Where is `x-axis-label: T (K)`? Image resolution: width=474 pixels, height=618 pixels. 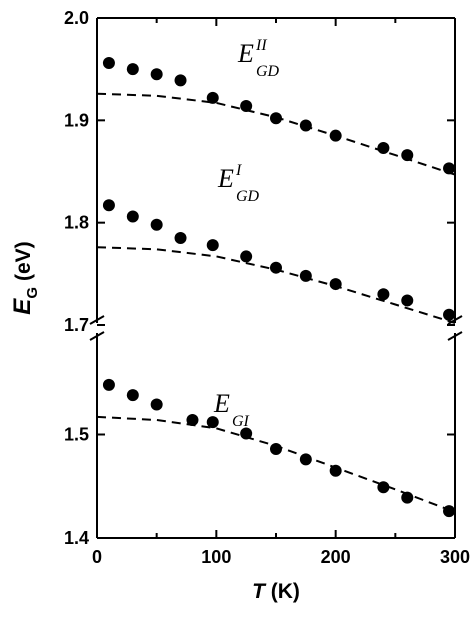
x-axis-label: T (K) is located at coordinates (276, 591).